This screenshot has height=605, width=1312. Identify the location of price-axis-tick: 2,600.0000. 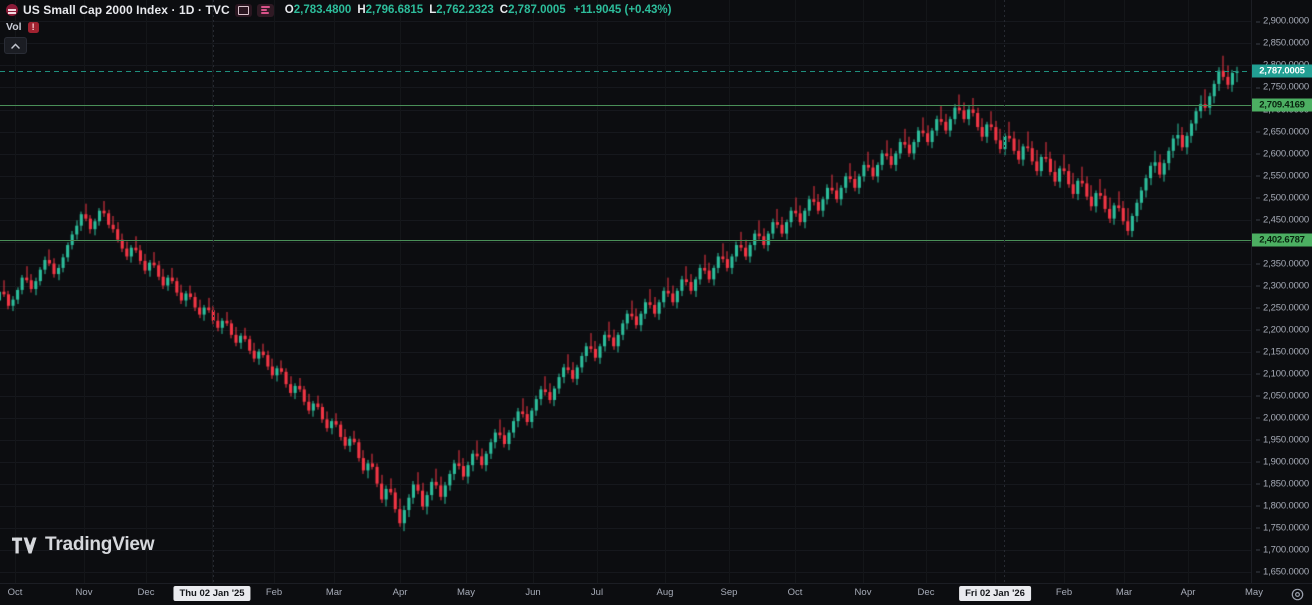
(1282, 153).